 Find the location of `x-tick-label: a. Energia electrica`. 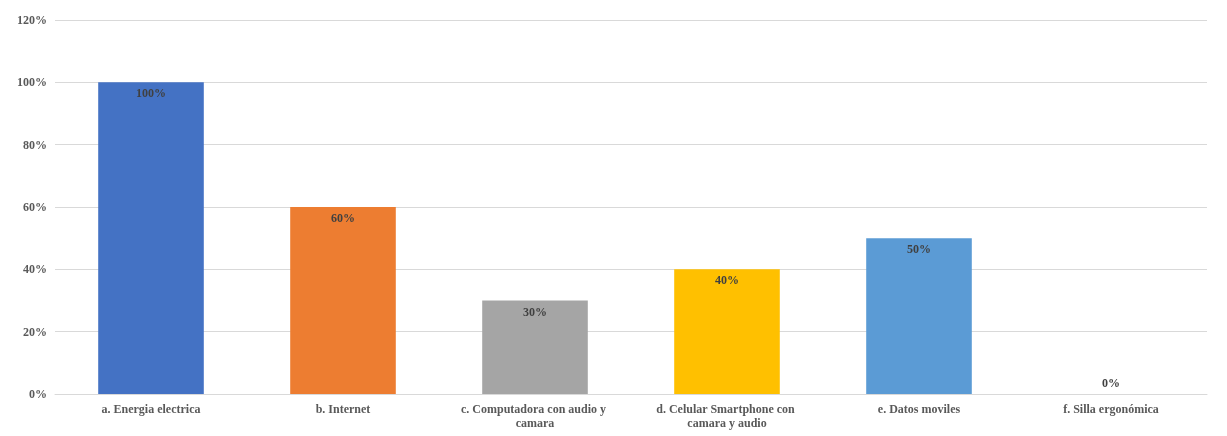

x-tick-label: a. Energia electrica is located at coordinates (151, 409).